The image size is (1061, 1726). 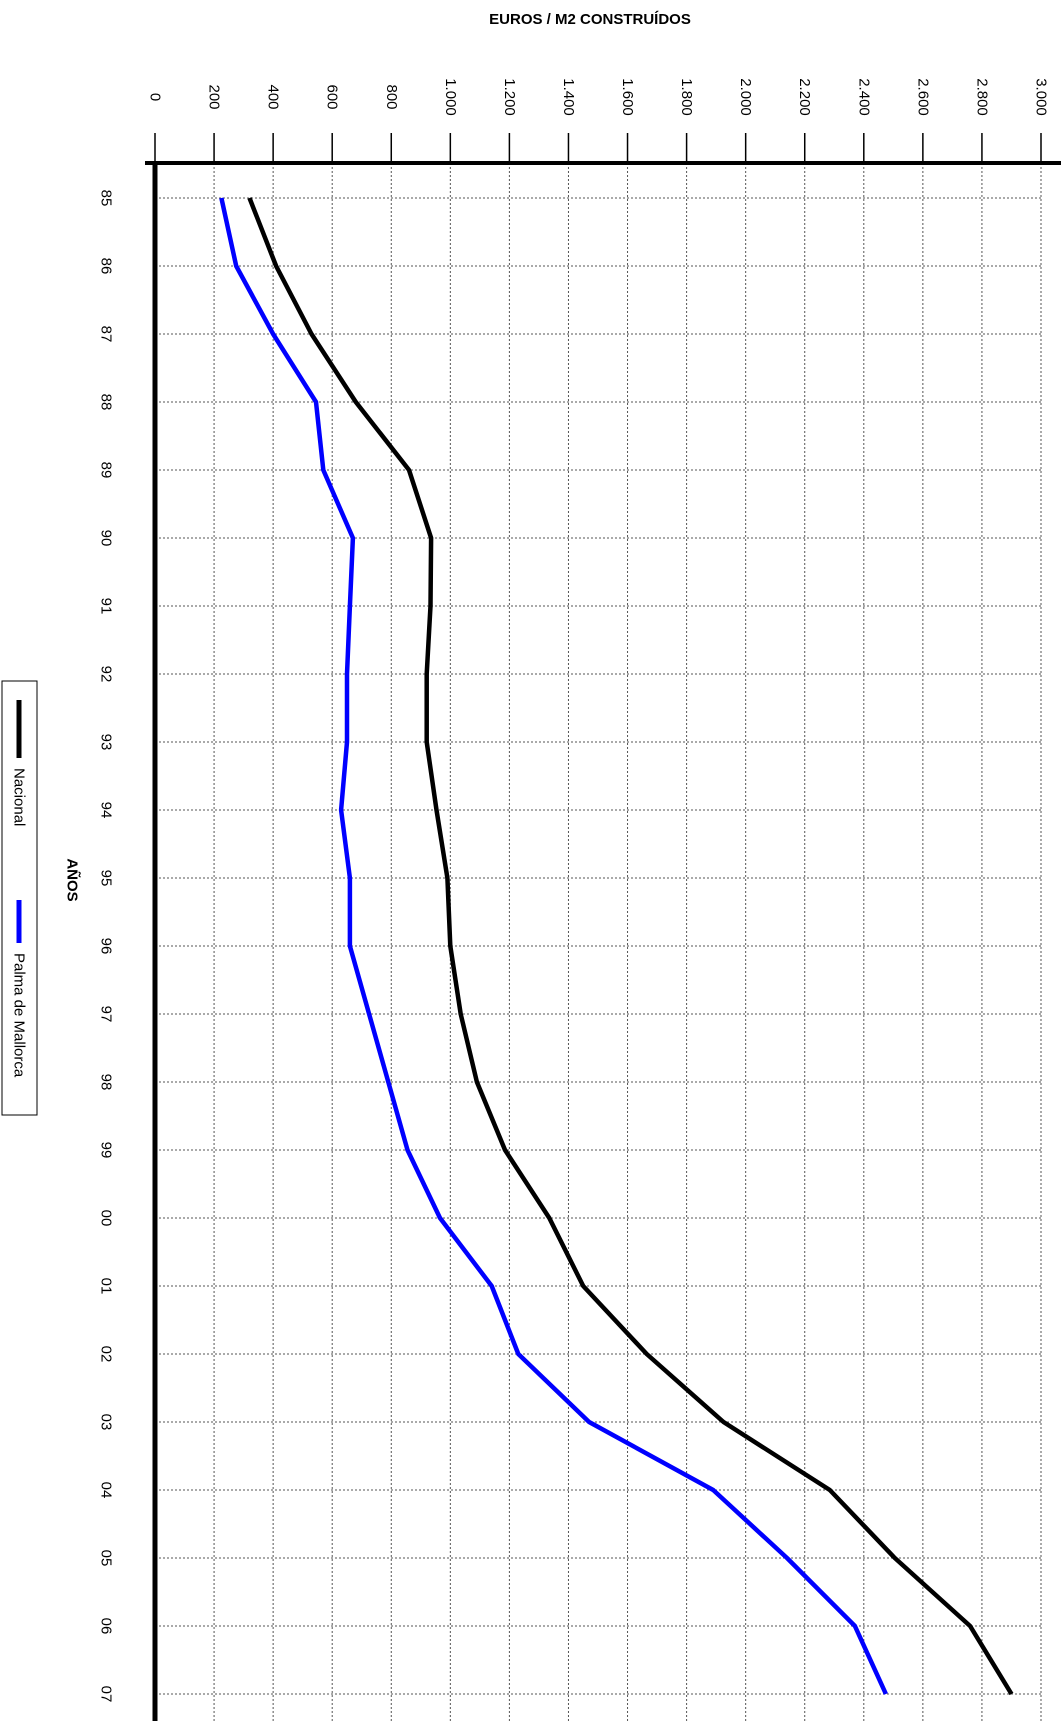 I want to click on value-tick-label: 3.000, so click(x=1041, y=97).